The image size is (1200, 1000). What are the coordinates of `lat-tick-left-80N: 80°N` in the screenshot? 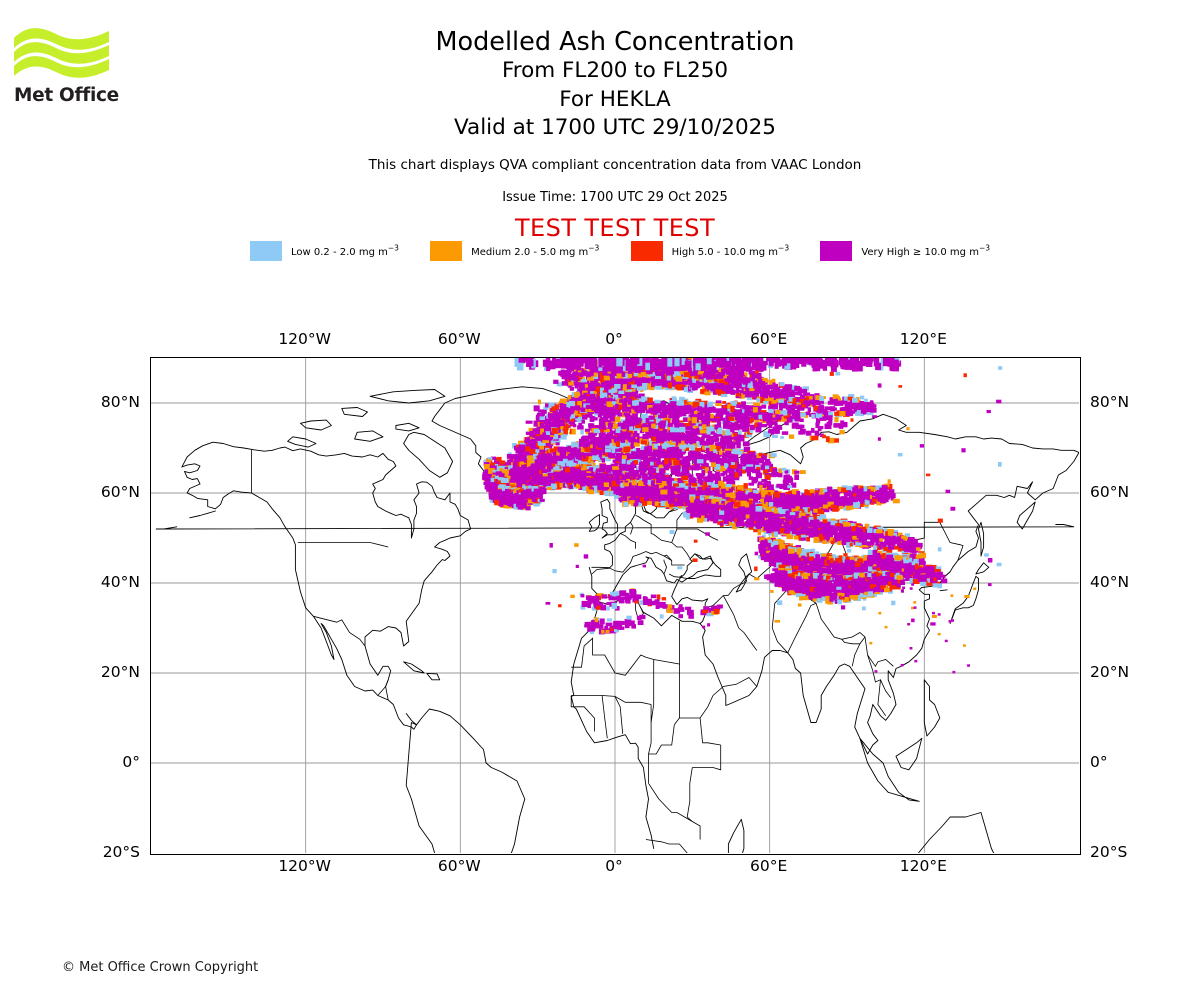 It's located at (120, 402).